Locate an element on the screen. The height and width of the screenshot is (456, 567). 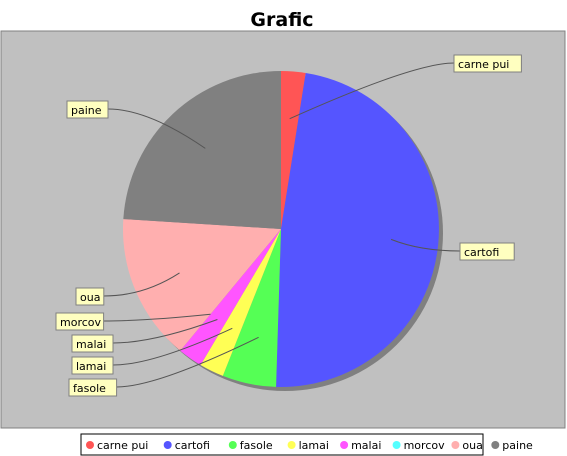
slice-label-cartofi: cartofi is located at coordinates (481, 252).